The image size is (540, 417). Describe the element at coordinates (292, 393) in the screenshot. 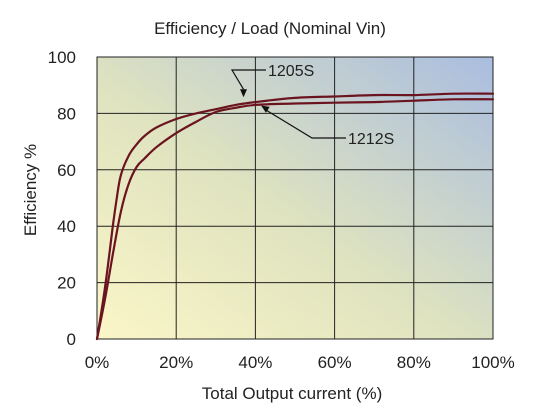

I see `x-axis-label: Total Output current (%)` at that location.